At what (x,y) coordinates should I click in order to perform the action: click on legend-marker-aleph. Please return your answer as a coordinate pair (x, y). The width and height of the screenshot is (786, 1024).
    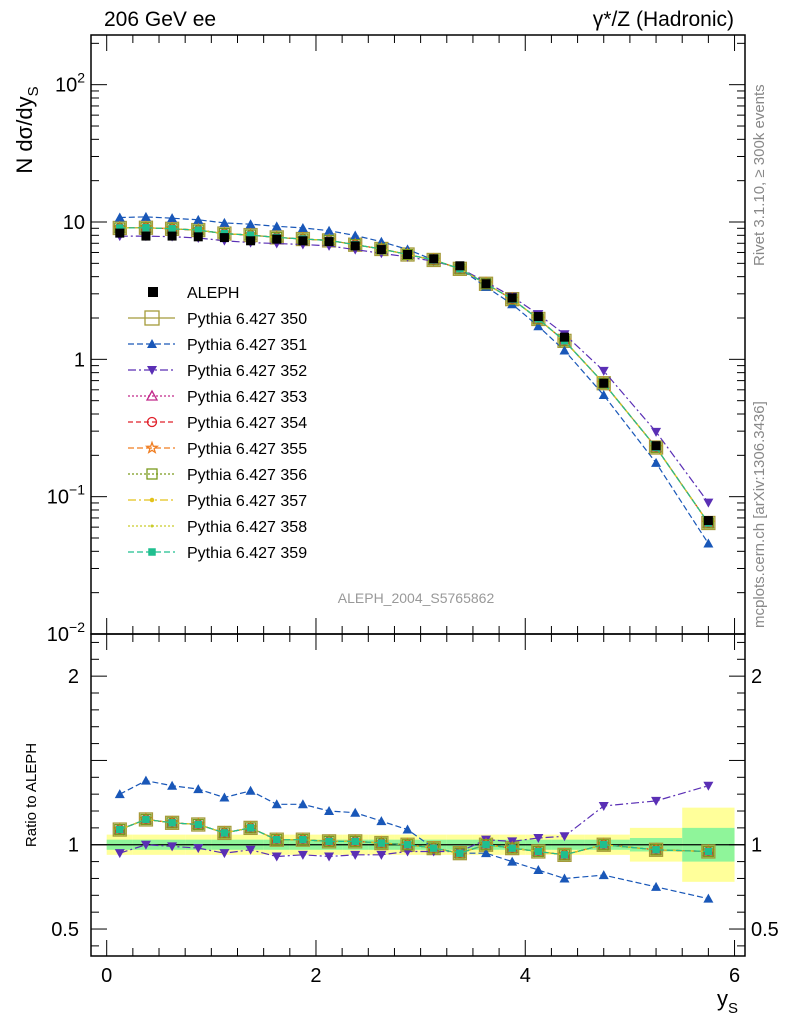
    Looking at the image, I should click on (153, 292).